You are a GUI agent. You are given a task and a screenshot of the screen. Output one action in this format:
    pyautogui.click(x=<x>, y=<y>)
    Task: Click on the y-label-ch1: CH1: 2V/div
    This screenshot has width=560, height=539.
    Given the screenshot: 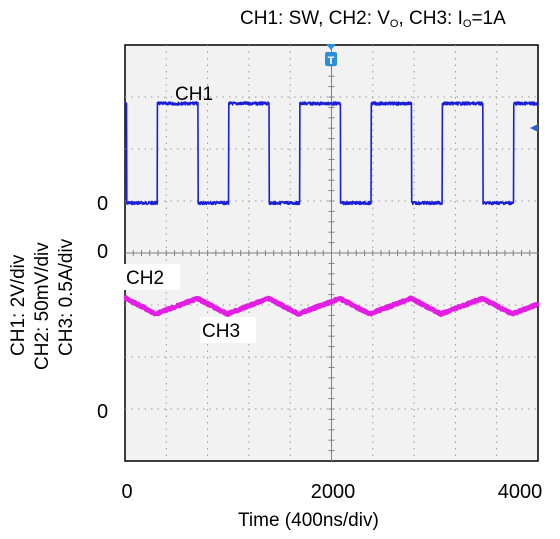 What is the action you would take?
    pyautogui.click(x=18, y=305)
    